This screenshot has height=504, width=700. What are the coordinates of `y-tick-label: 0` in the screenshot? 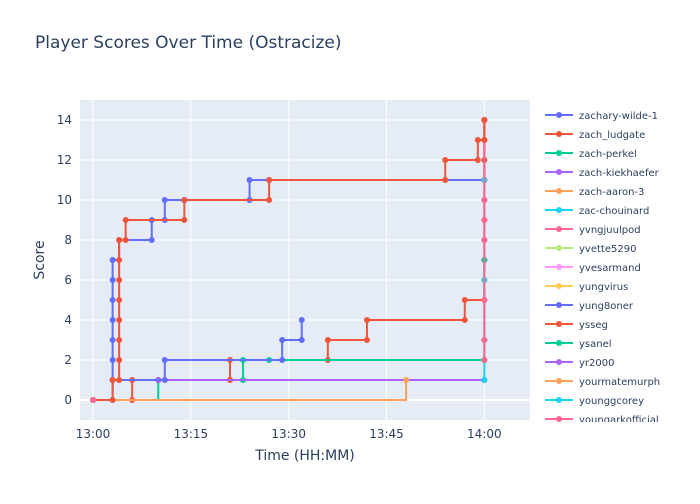 It's located at (68, 400).